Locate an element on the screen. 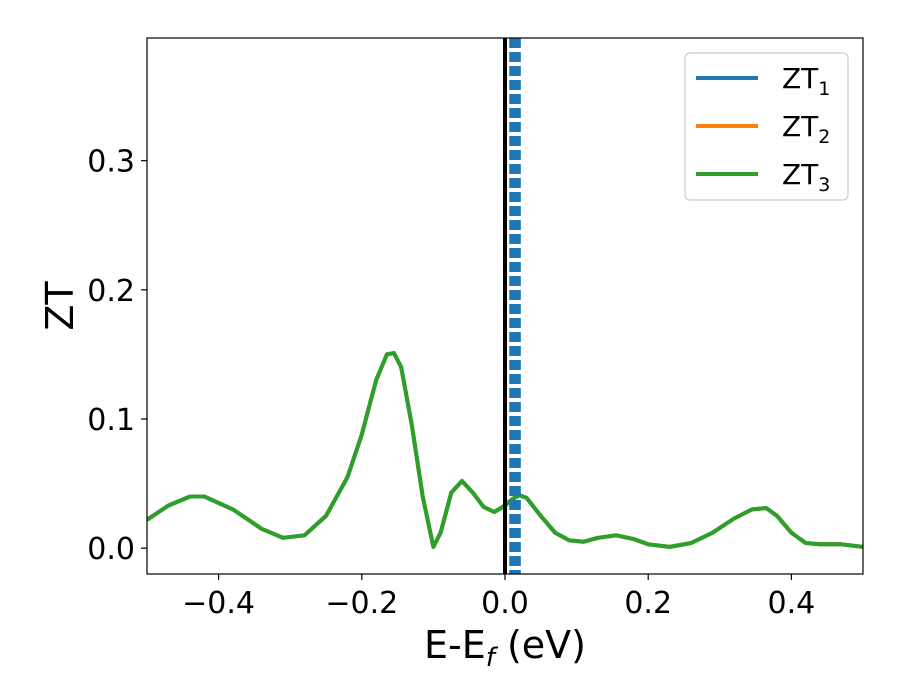 The height and width of the screenshot is (700, 900). legend-label-3: ZT3 is located at coordinates (806, 177).